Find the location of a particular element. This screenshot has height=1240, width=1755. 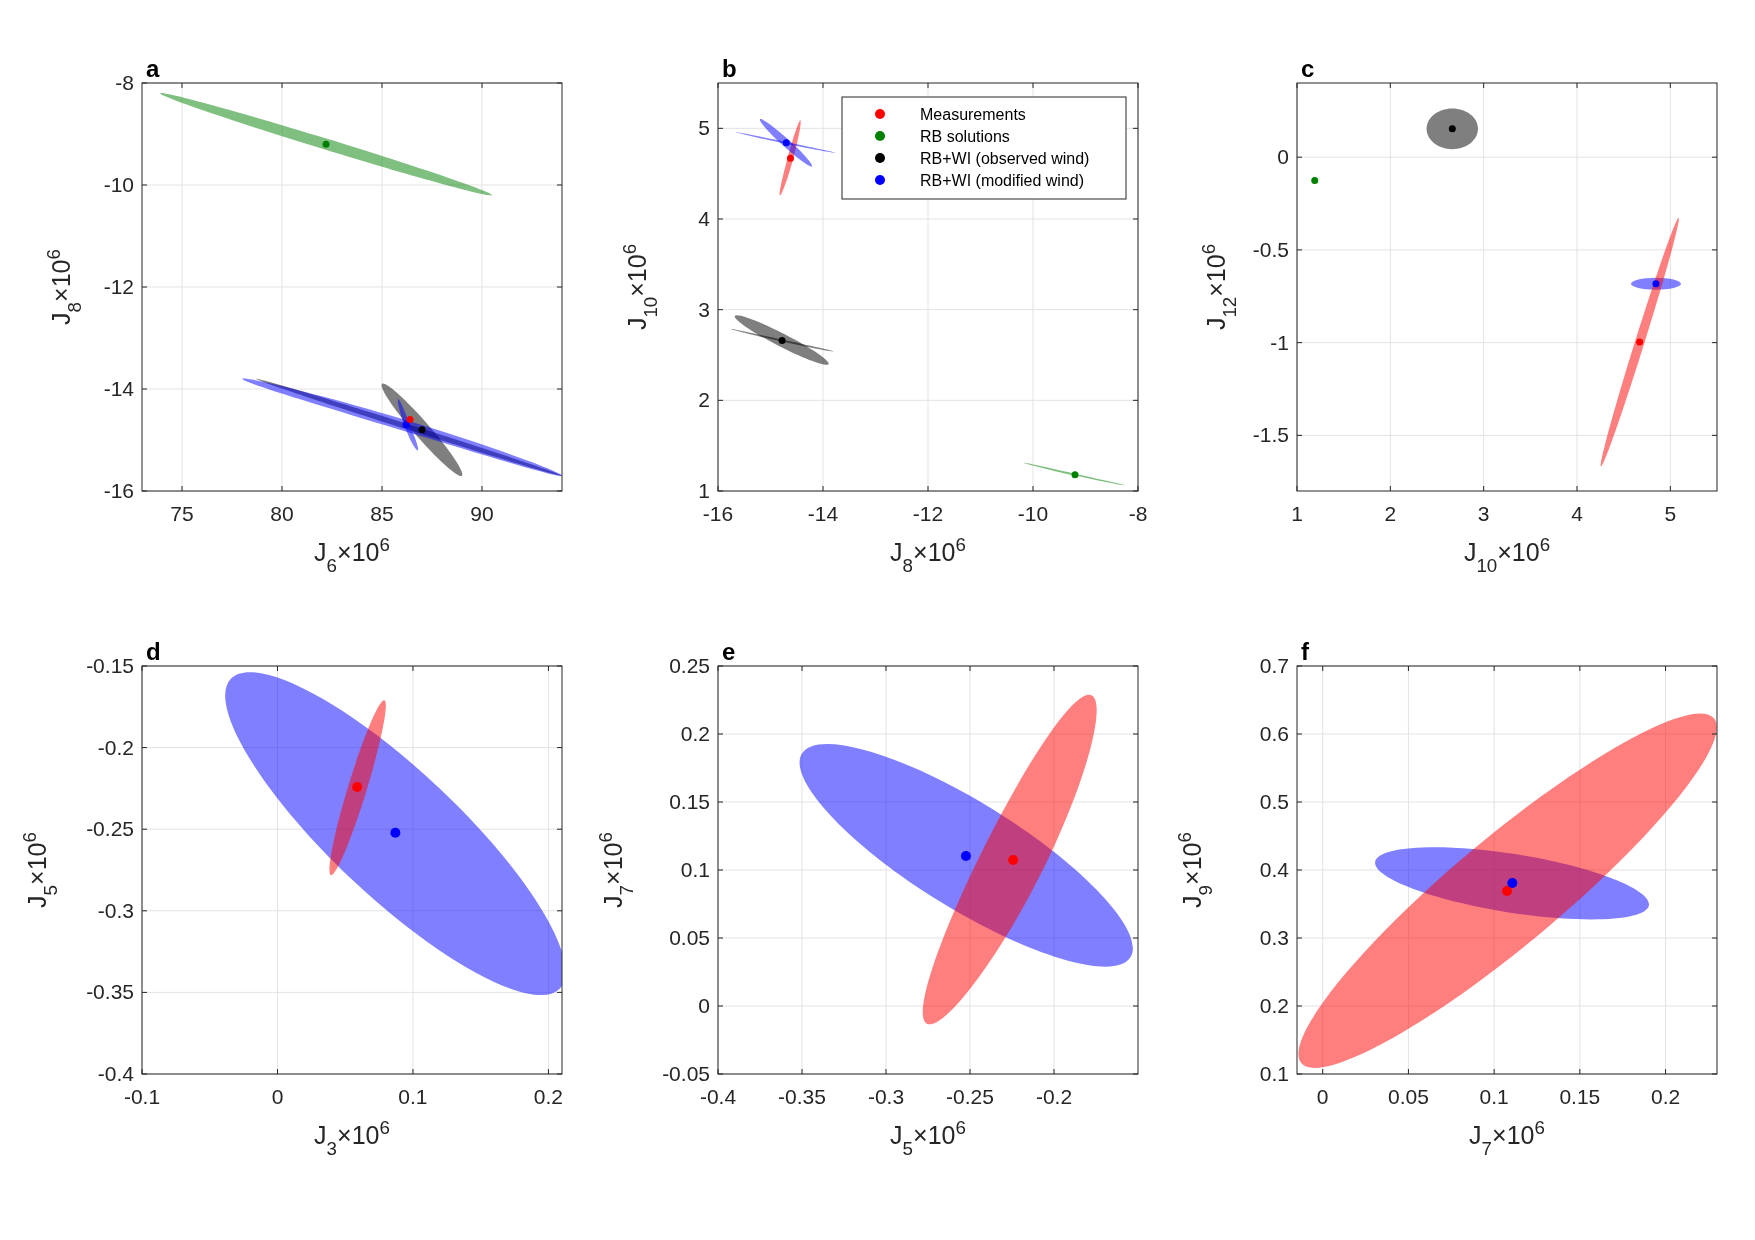

x-axis-title: J$_{10}$×10$^{6}$ is located at coordinates (1507, 554).